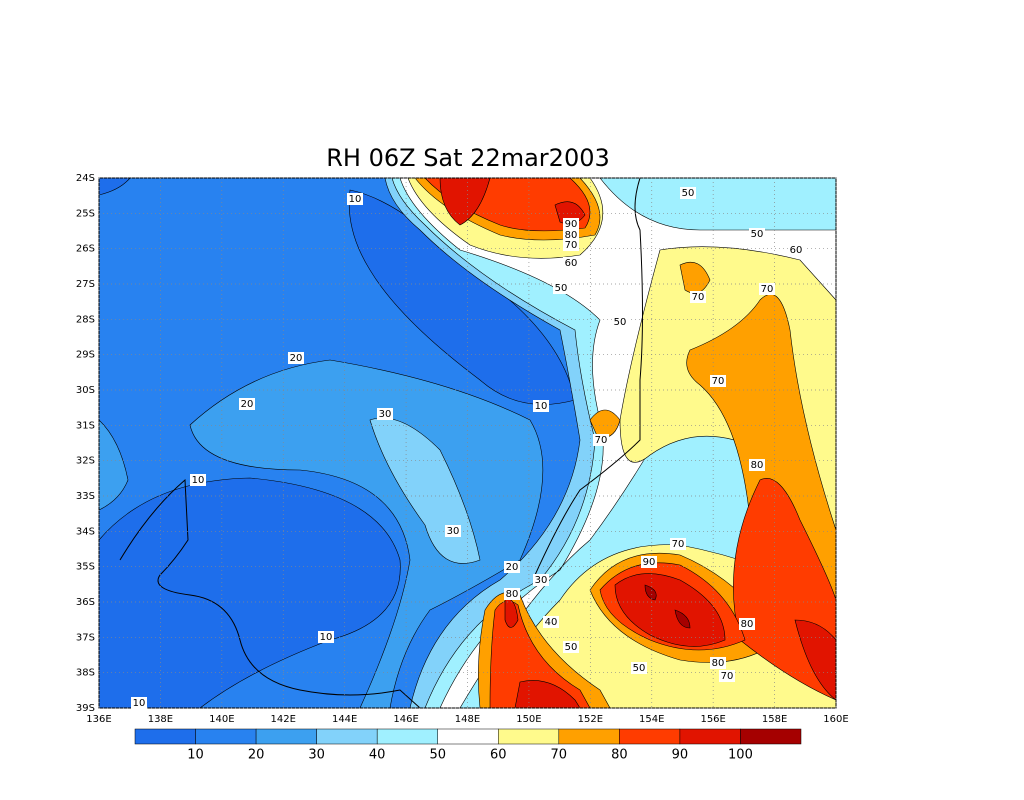  I want to click on y-tick-label: 30S, so click(85, 390).